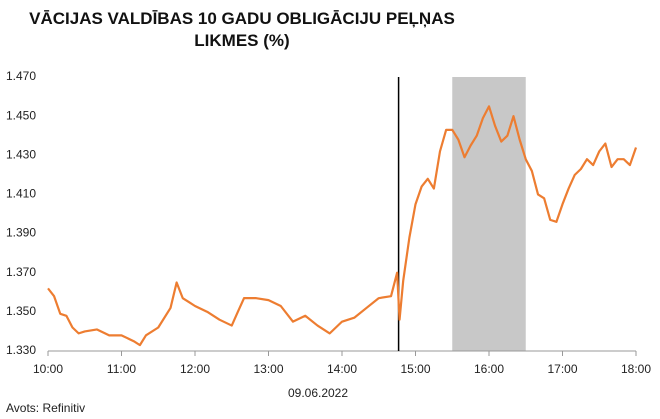  Describe the element at coordinates (21, 194) in the screenshot. I see `y-tick-label: 1.410` at that location.